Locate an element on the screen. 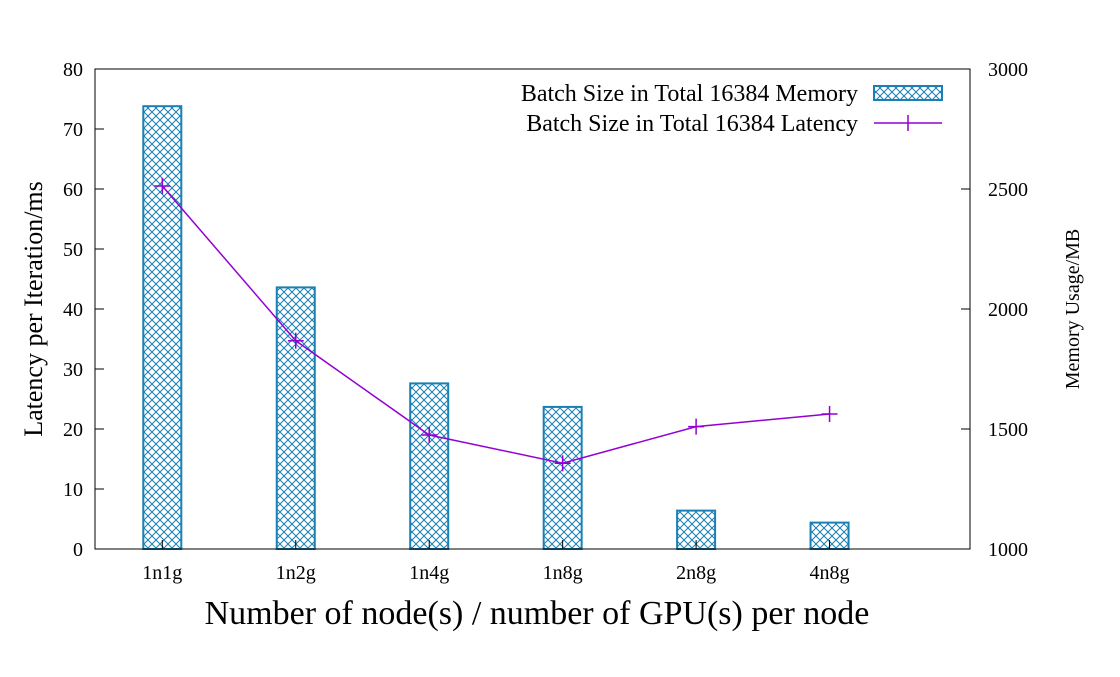 The height and width of the screenshot is (677, 1120). bar-1n1g is located at coordinates (162, 327).